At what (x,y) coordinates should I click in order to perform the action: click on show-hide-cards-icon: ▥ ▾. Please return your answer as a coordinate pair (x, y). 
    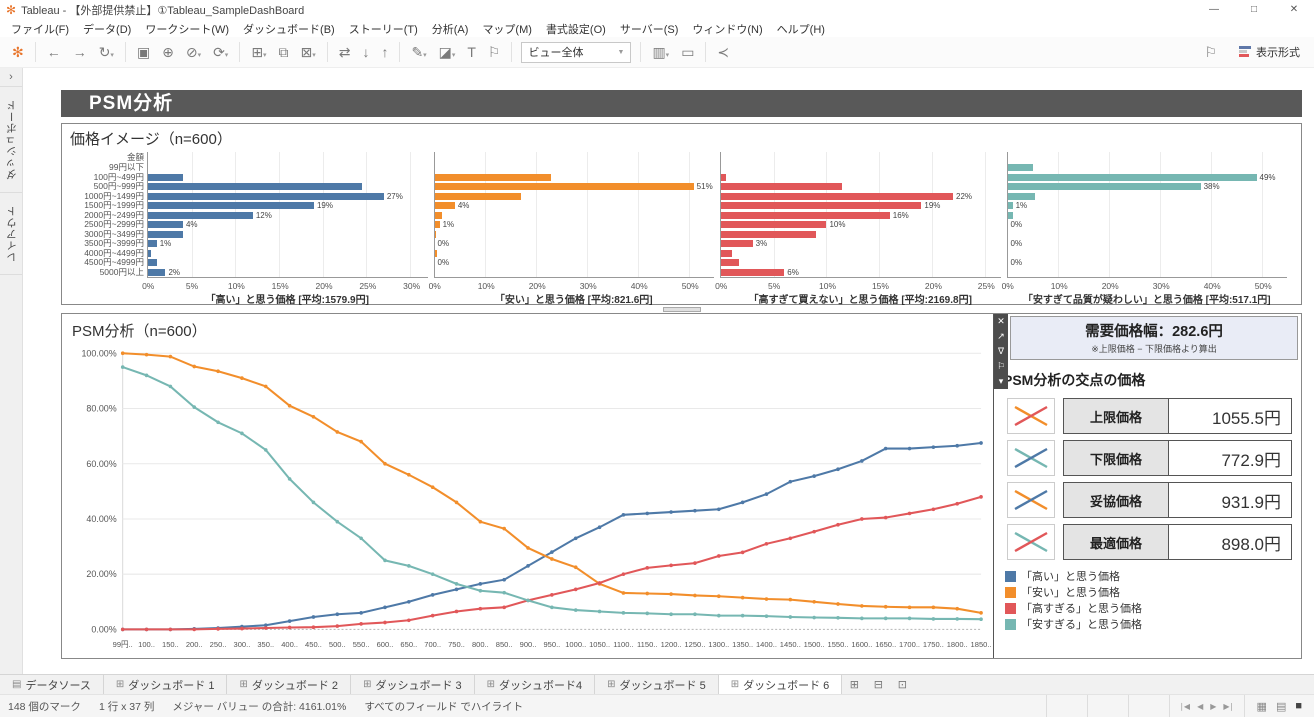
    Looking at the image, I should click on (661, 51).